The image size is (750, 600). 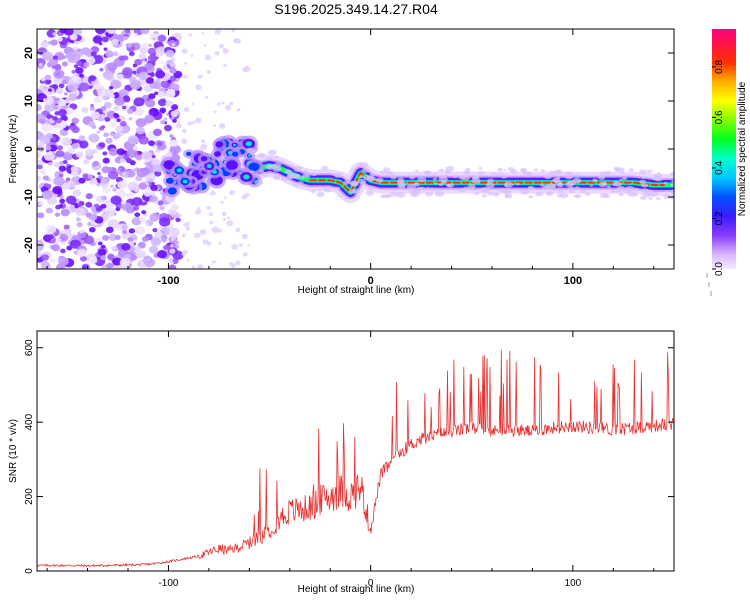 What do you see at coordinates (235, 145) in the screenshot?
I see `clump-hot` at bounding box center [235, 145].